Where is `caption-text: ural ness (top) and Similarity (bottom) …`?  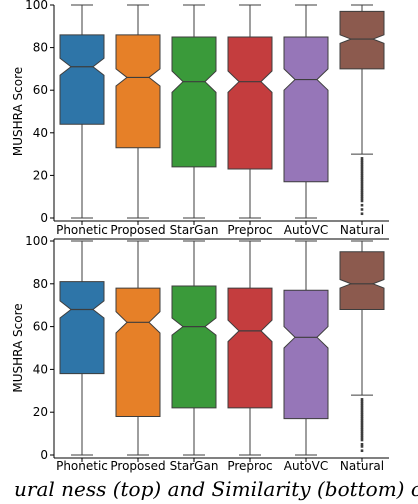 caption-text: ural ness (top) and Similarity (bottom) … is located at coordinates (216, 489).